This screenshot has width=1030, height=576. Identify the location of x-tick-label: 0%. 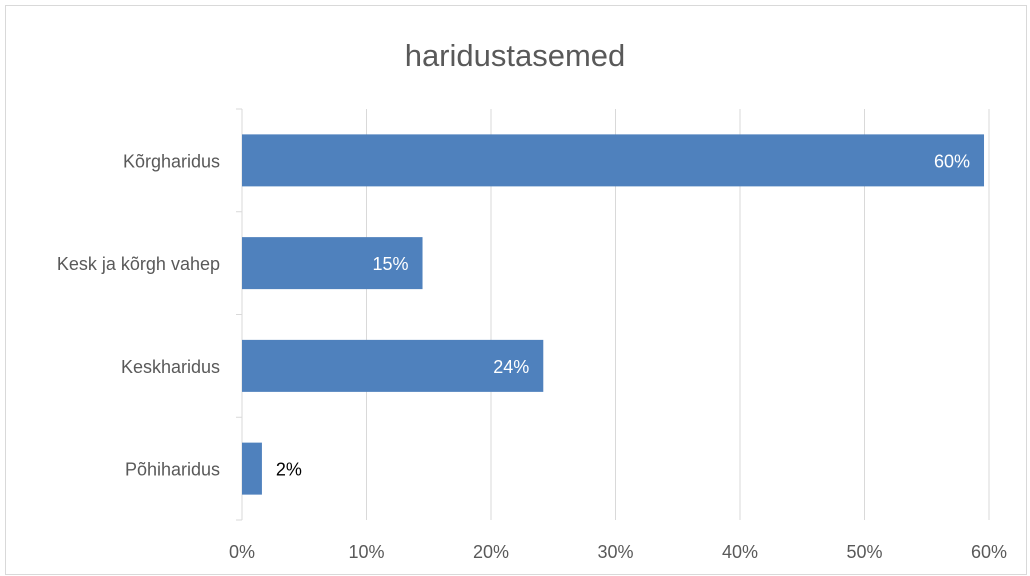
(242, 552).